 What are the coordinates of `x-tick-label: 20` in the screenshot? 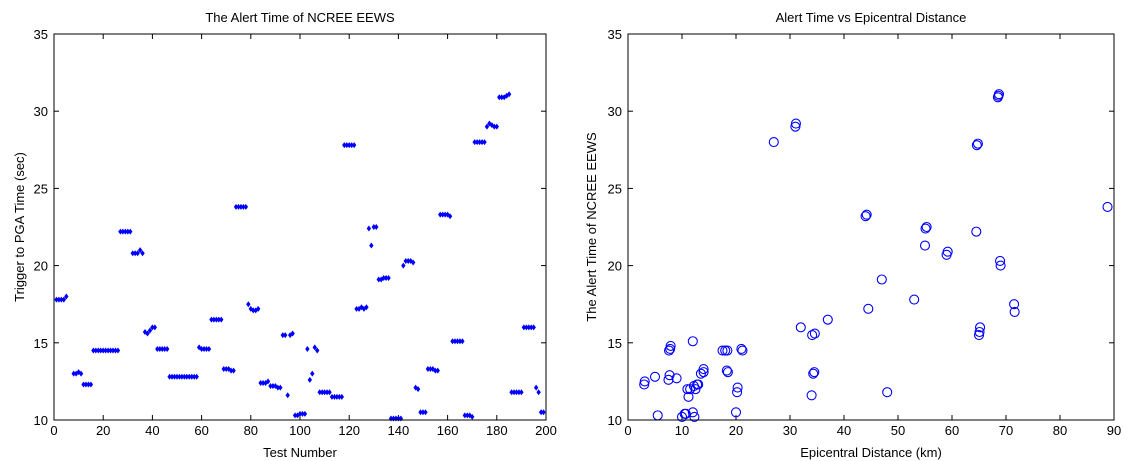 It's located at (736, 430).